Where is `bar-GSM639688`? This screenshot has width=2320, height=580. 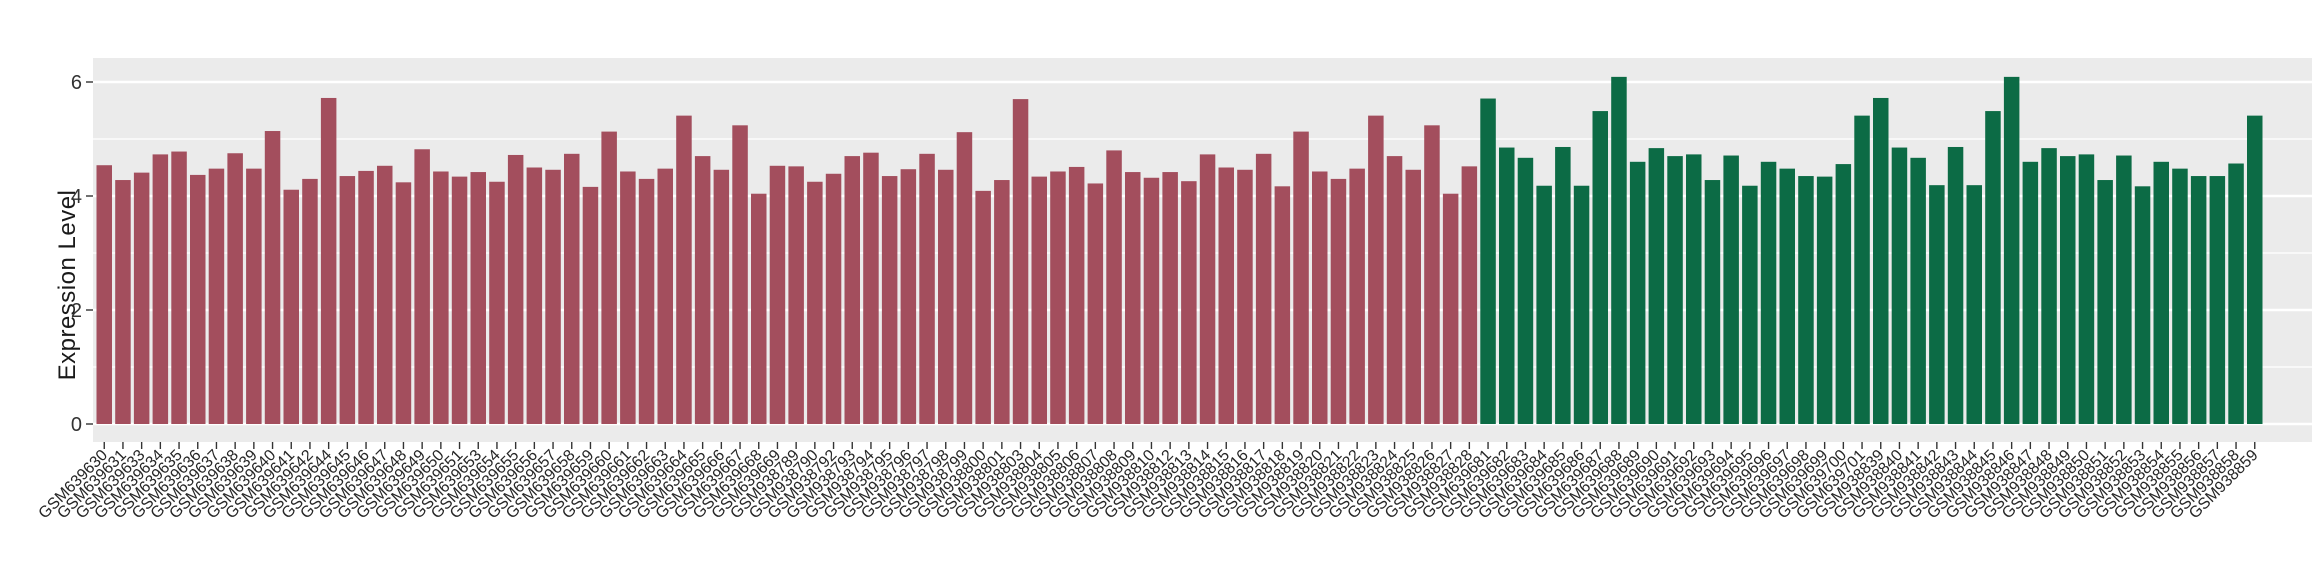
bar-GSM639688 is located at coordinates (1619, 250).